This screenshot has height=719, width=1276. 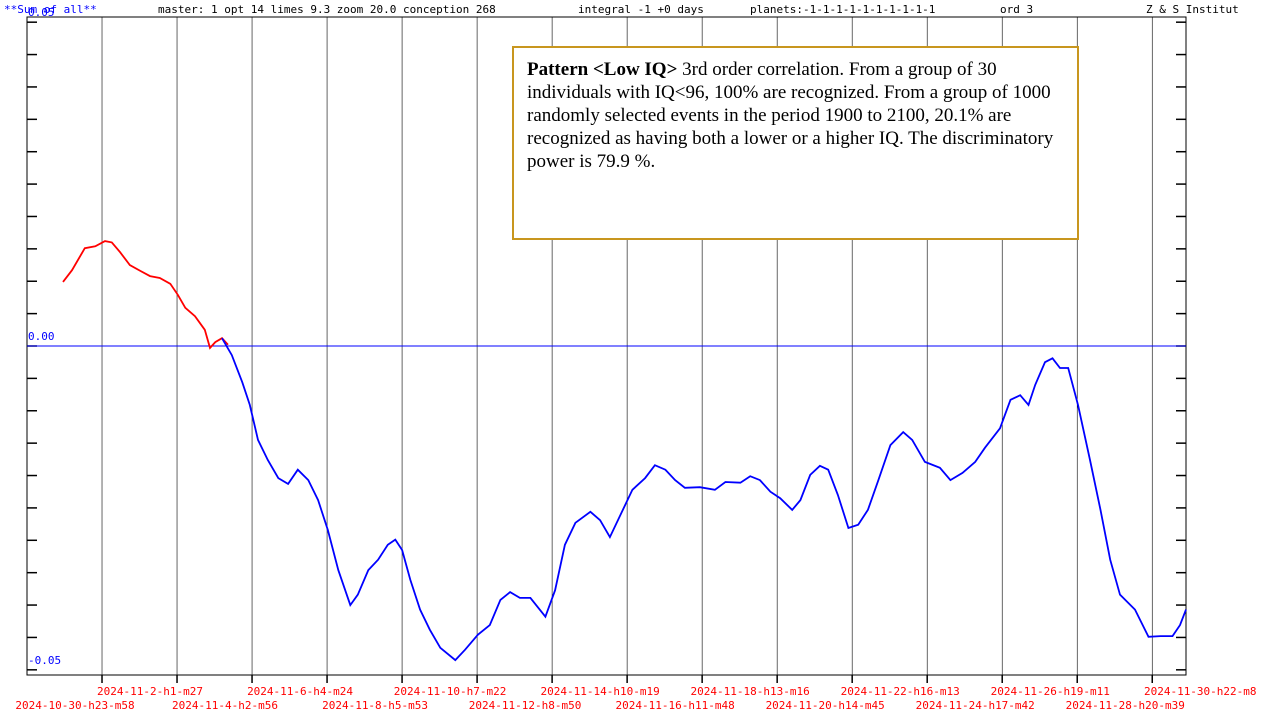 What do you see at coordinates (150, 691) in the screenshot?
I see `x-tick-label: 2024-11-2-h1-m27` at bounding box center [150, 691].